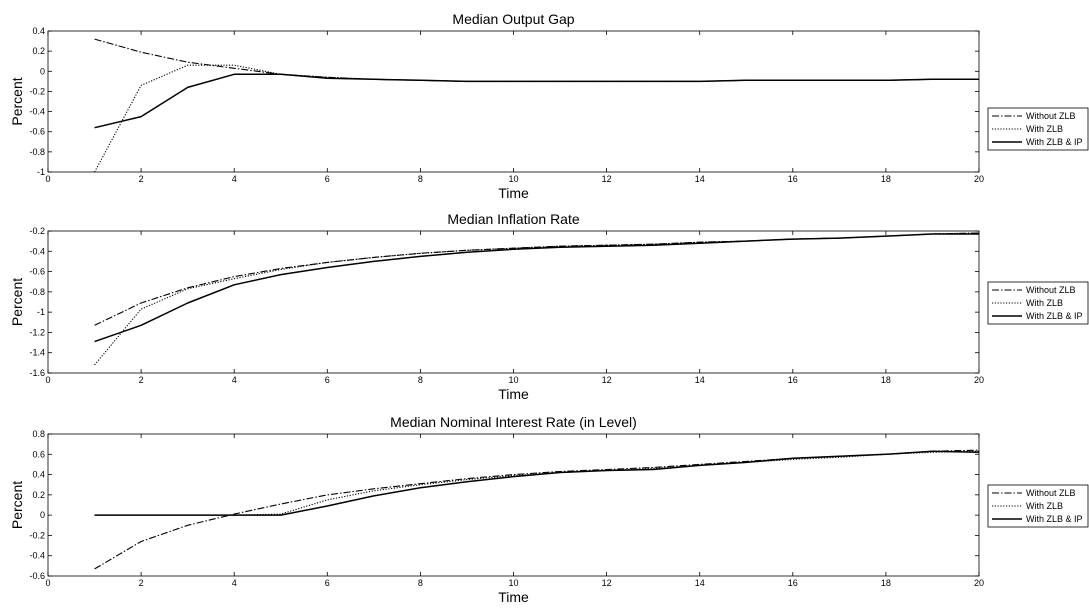  I want to click on y-tick-label: -1.4, so click(37, 353).